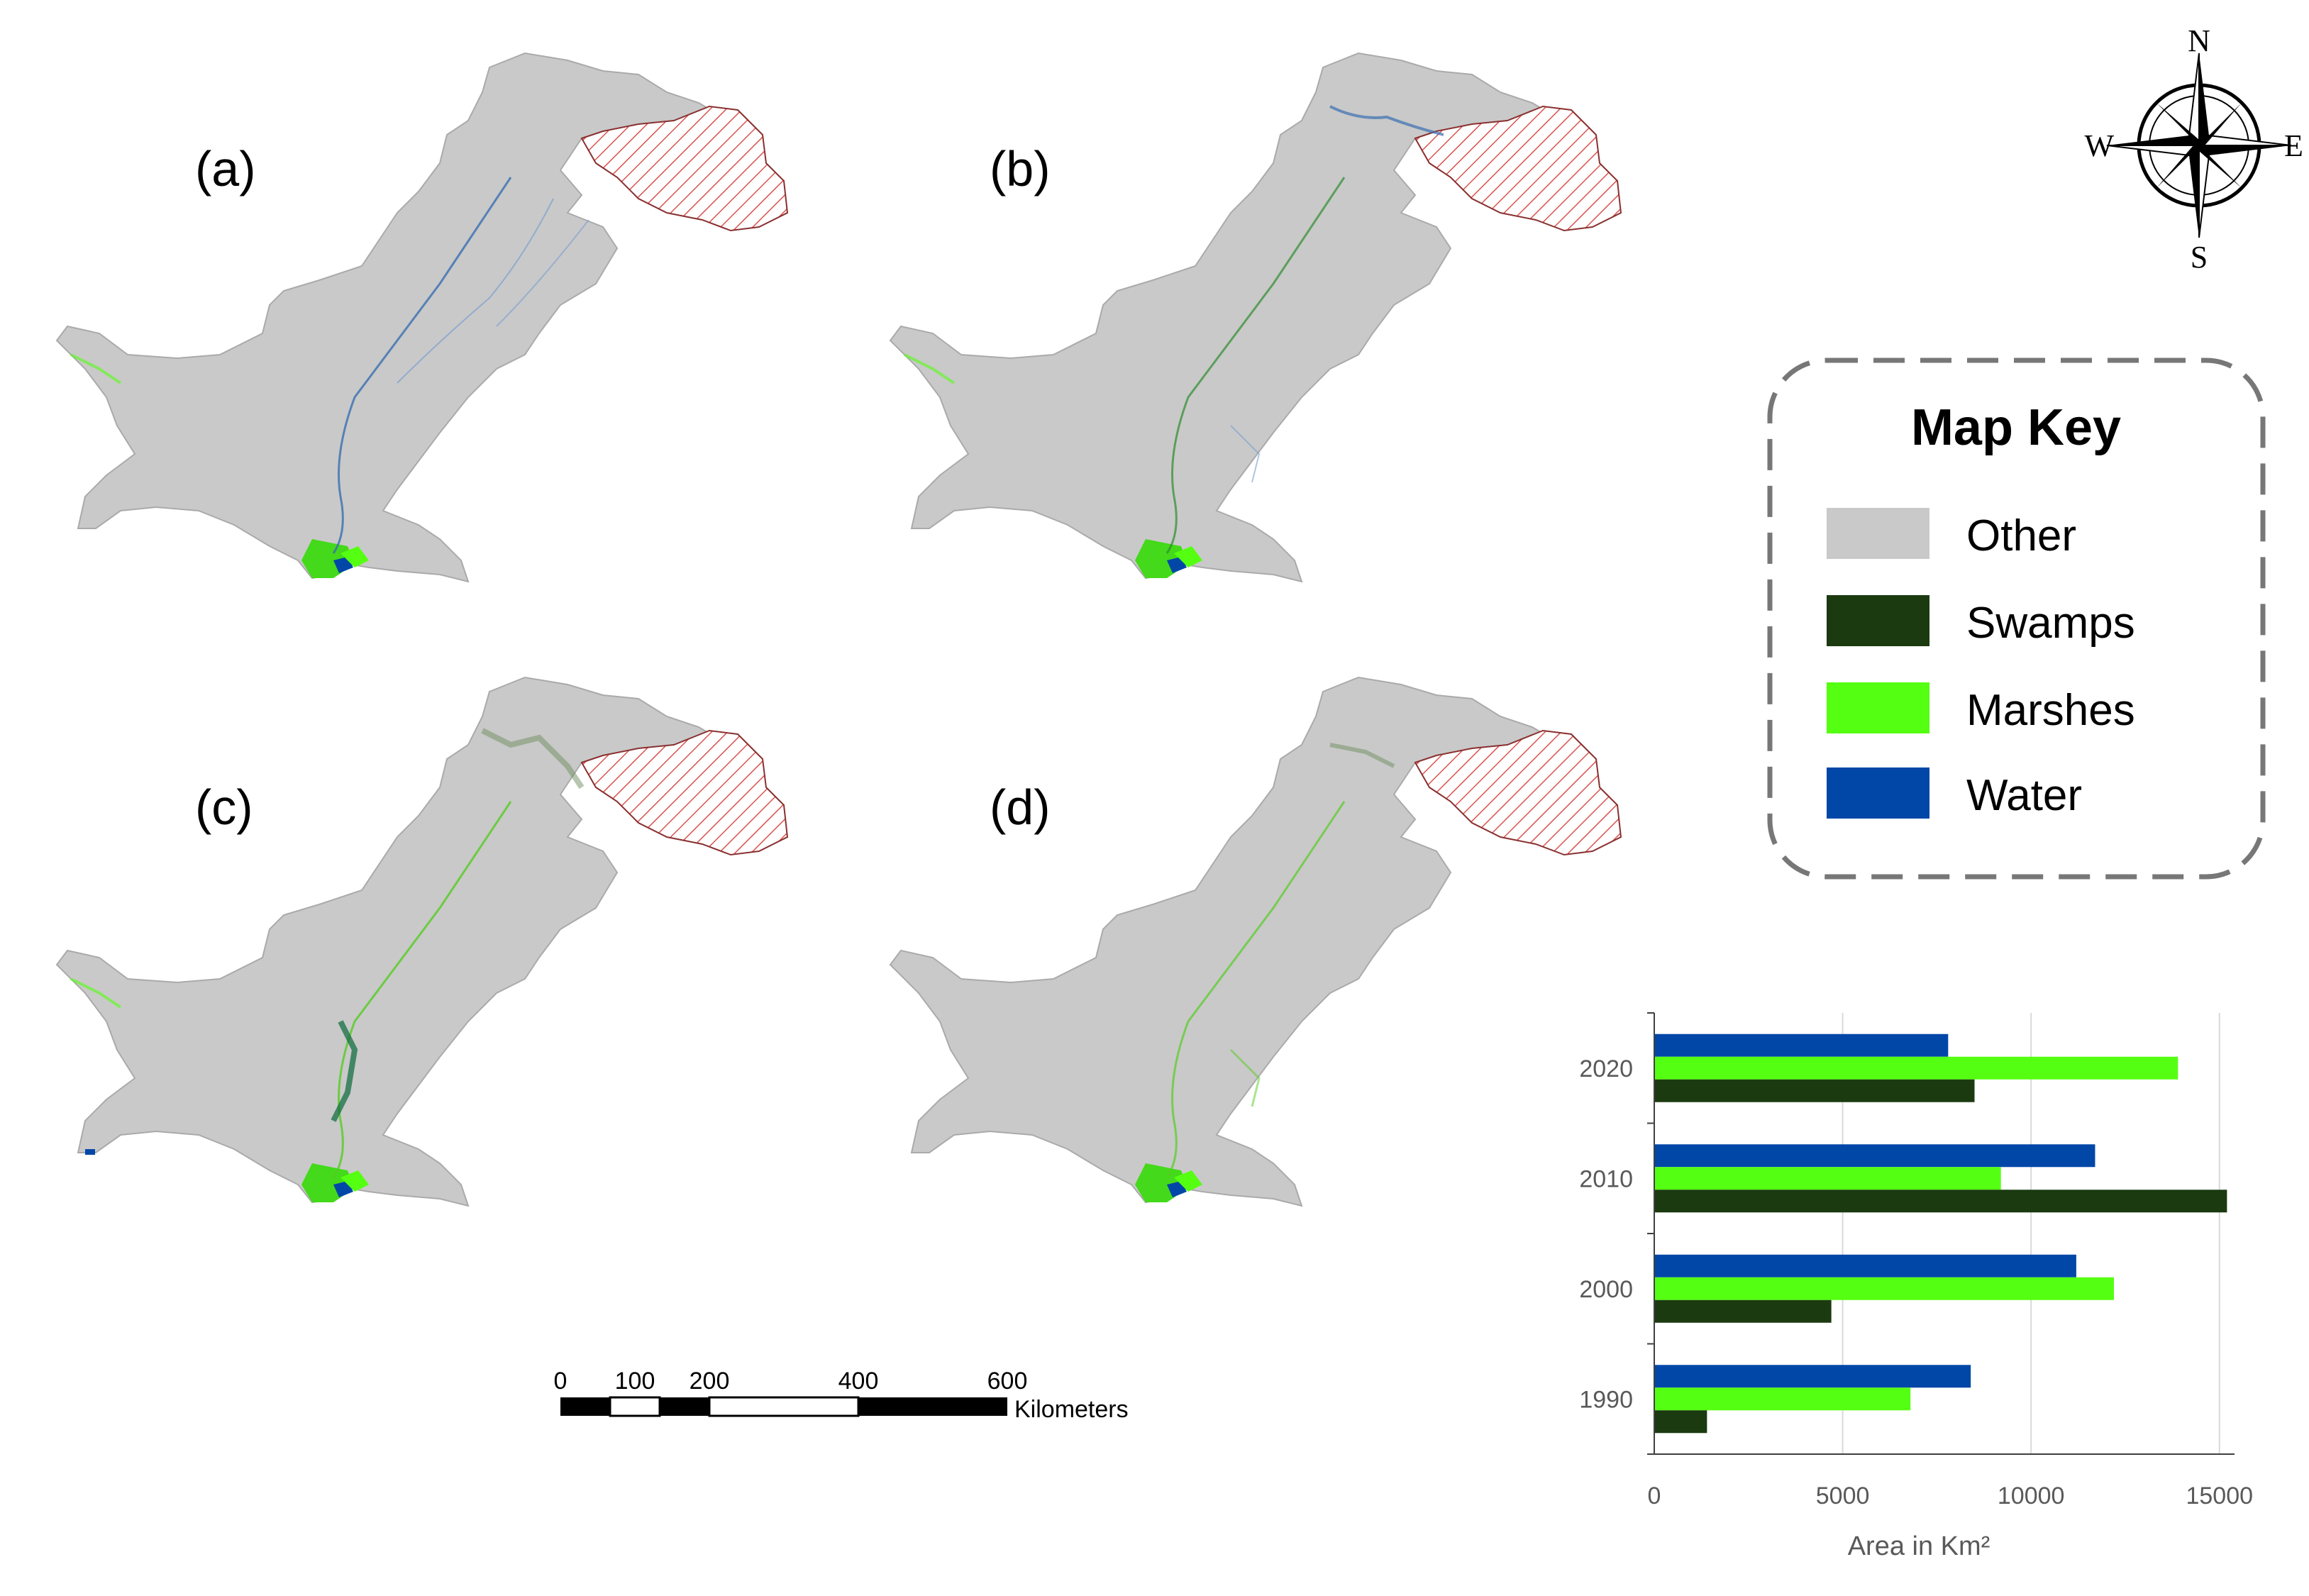  What do you see at coordinates (1681, 1422) in the screenshot?
I see `bar-swamps-1990` at bounding box center [1681, 1422].